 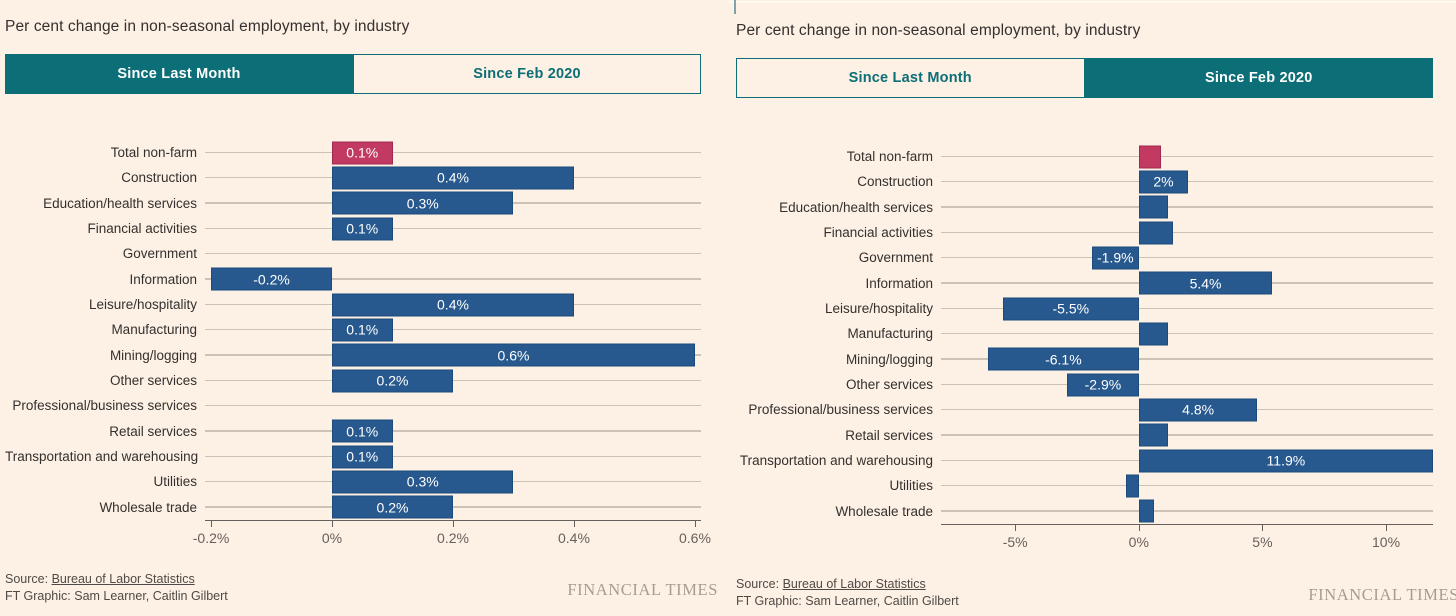 I want to click on axis-spacer, so click(x=105, y=537).